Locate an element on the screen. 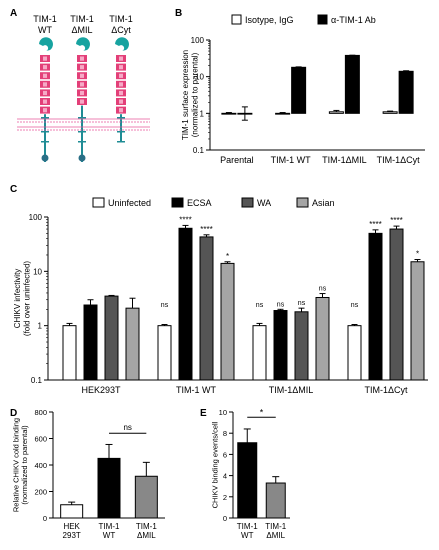 This screenshot has width=439, height=550. construct-label-line2: WT is located at coordinates (45, 30).